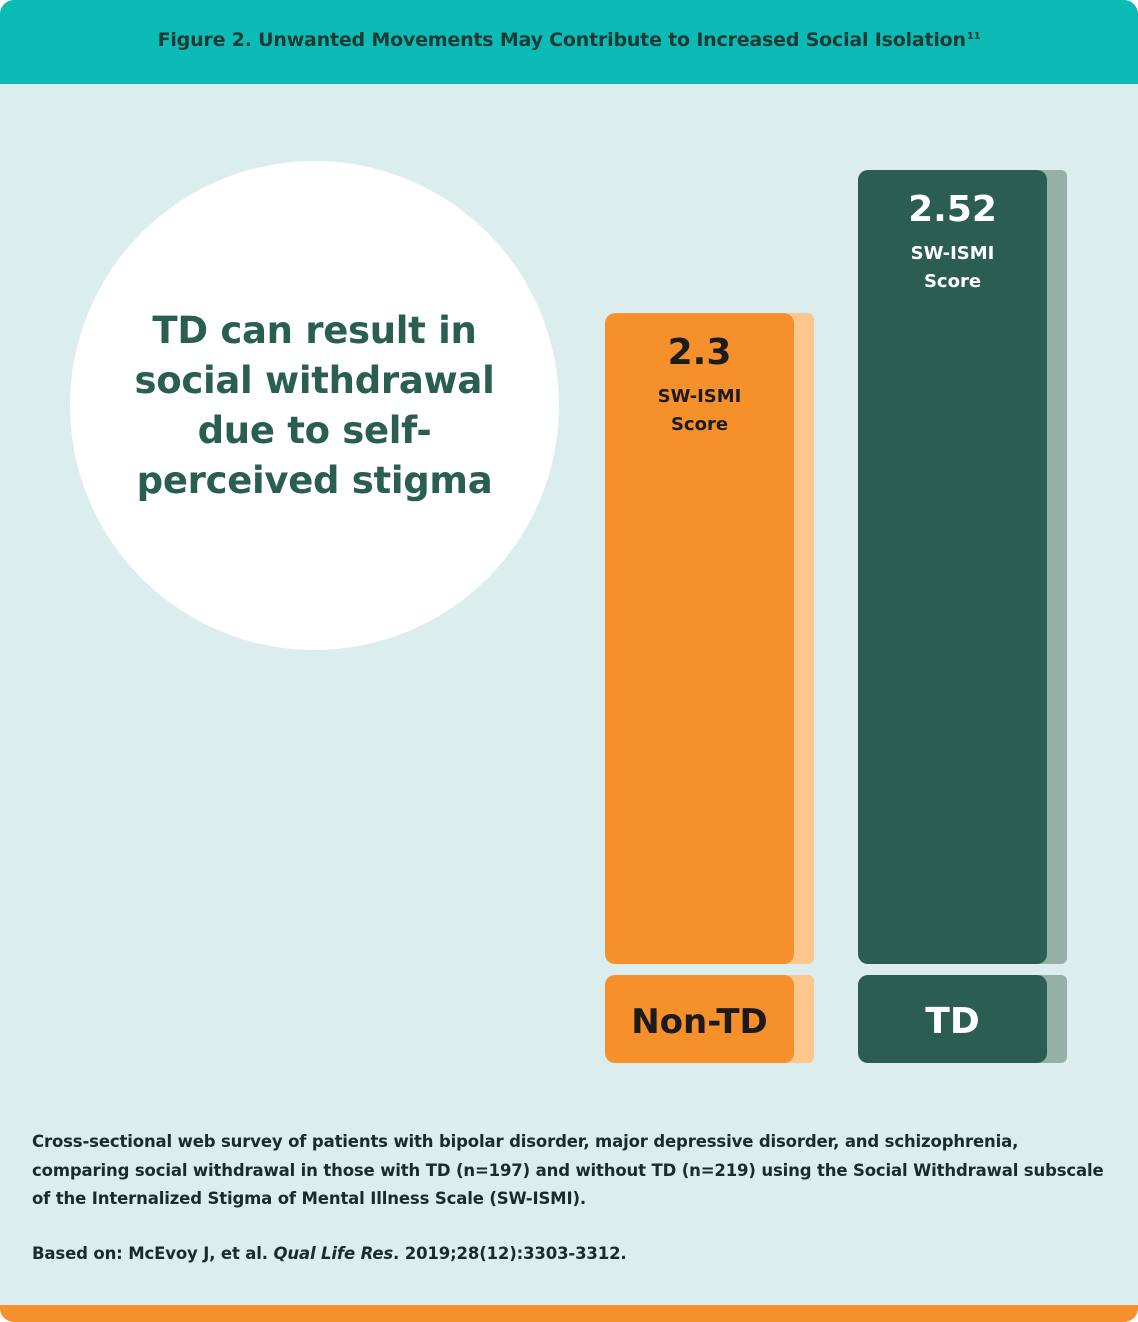 This screenshot has height=1322, width=1138. What do you see at coordinates (700, 396) in the screenshot?
I see `bar-unit-label-non-td: SW-ISMI` at bounding box center [700, 396].